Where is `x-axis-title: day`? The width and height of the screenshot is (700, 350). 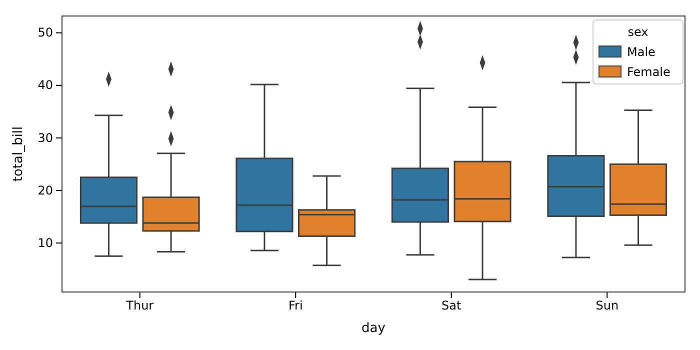 x-axis-title: day is located at coordinates (374, 328).